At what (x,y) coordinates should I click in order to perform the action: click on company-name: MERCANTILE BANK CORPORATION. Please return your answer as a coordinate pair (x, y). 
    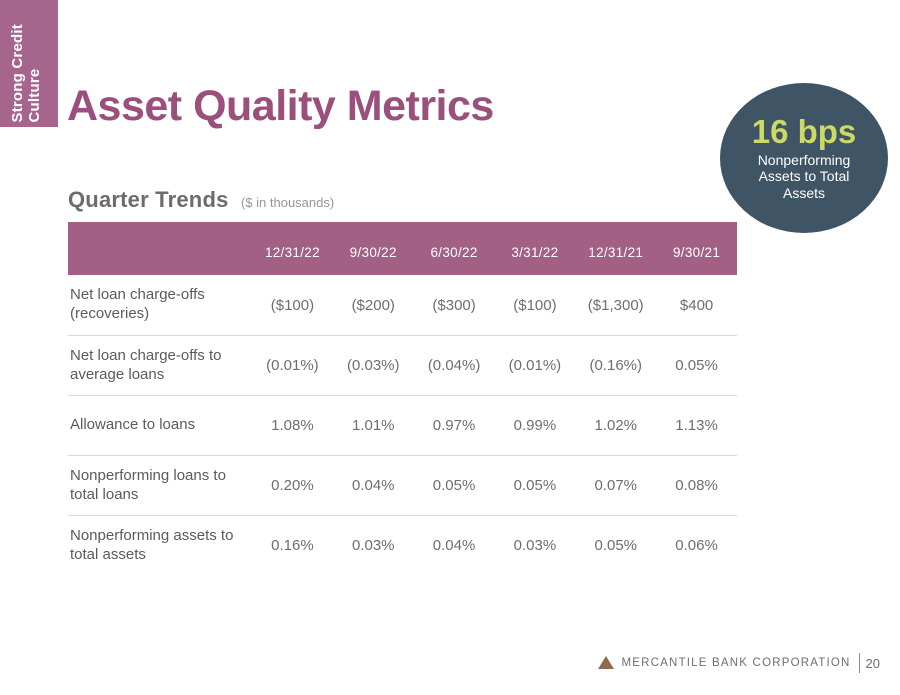
    Looking at the image, I should click on (736, 663).